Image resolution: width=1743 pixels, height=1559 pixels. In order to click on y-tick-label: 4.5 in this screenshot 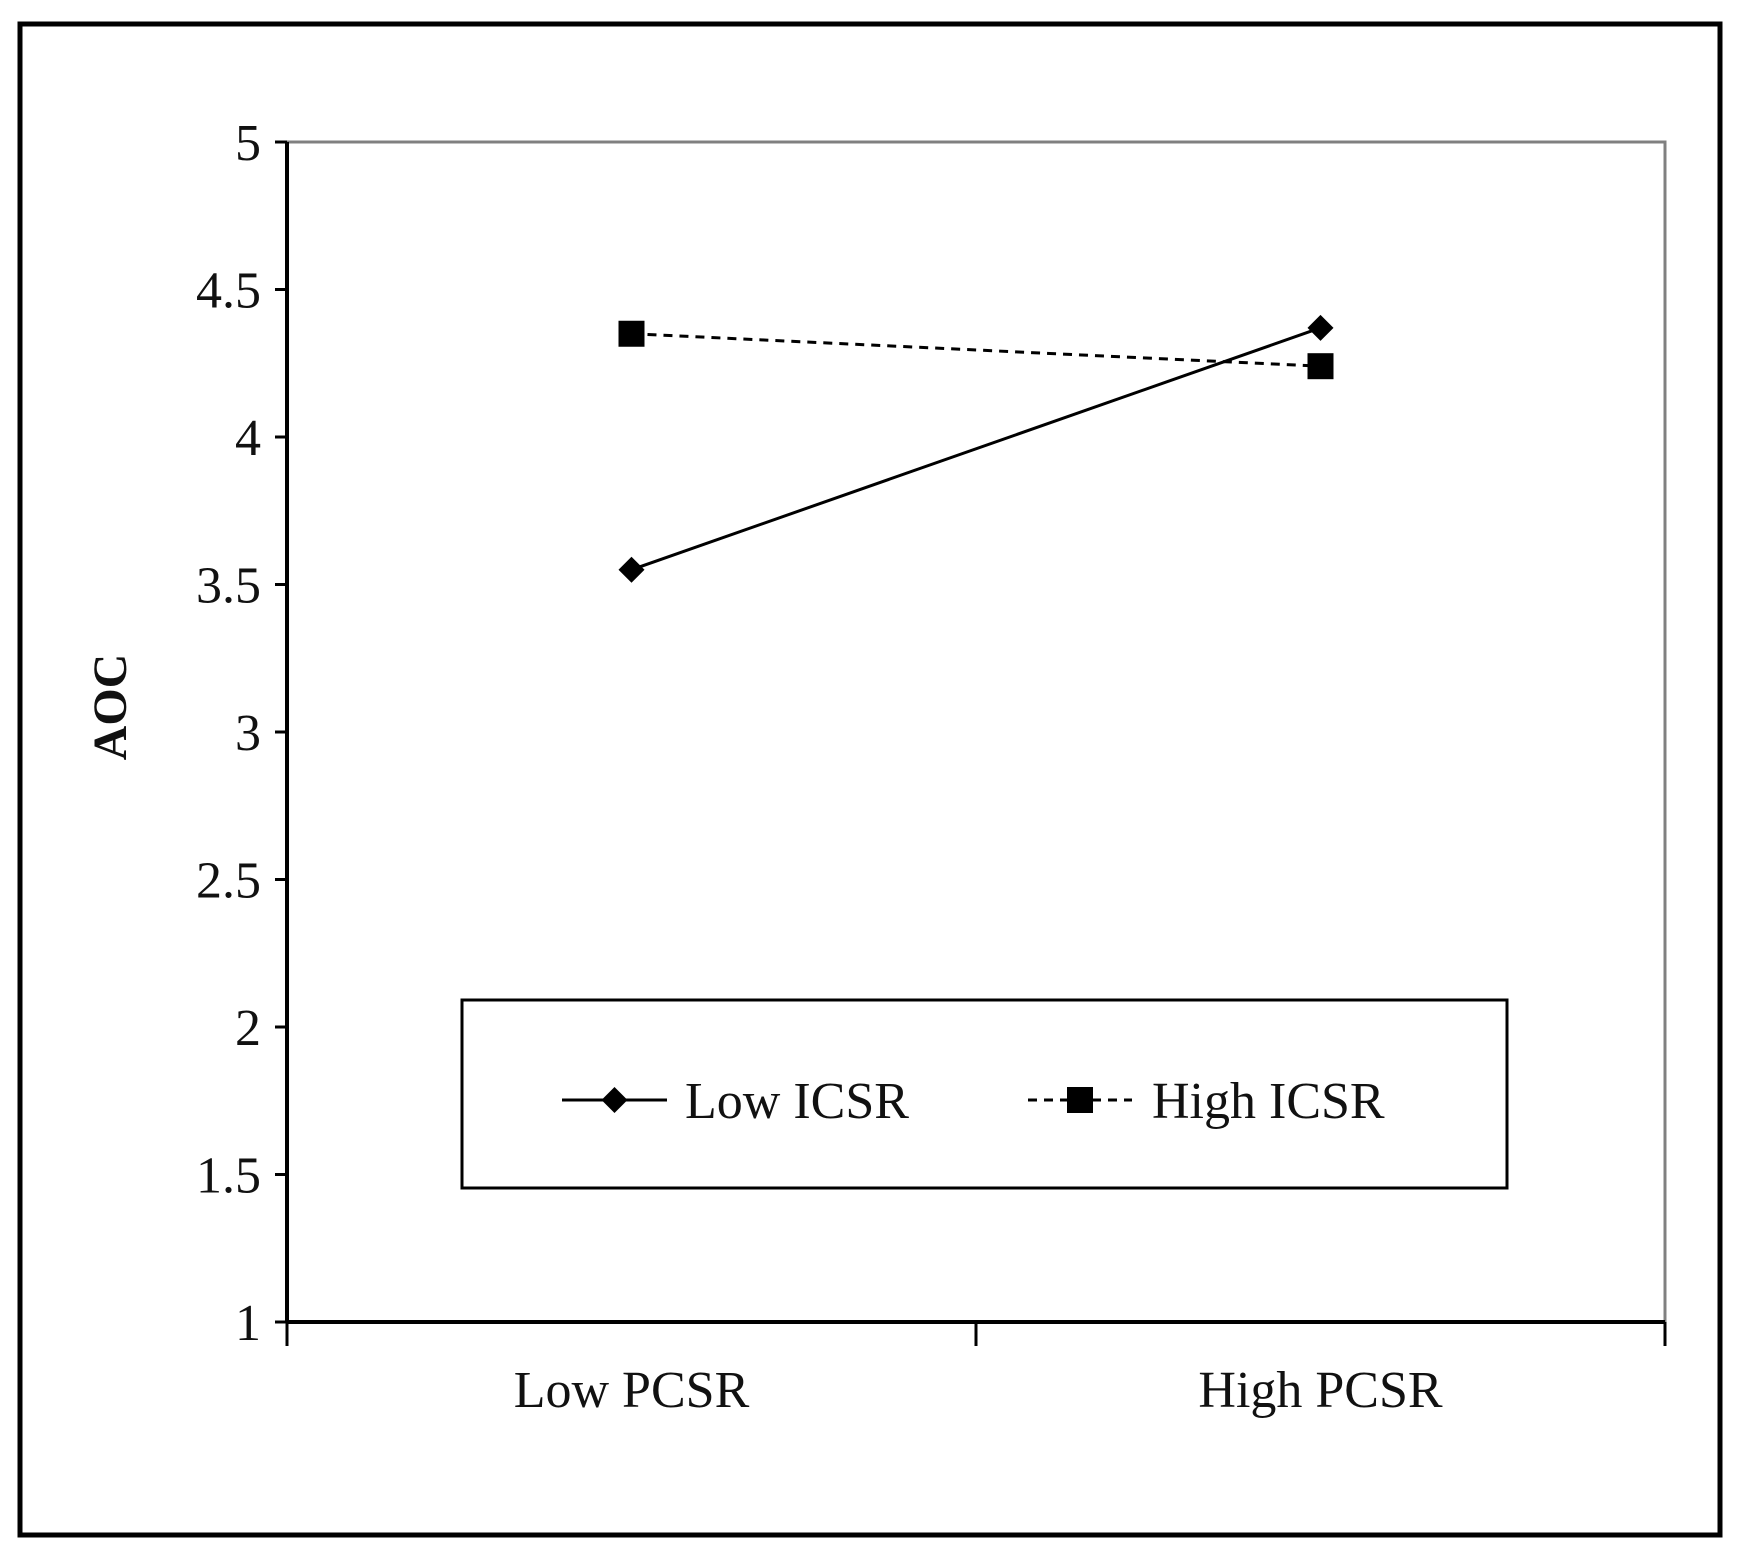, I will do `click(228, 291)`.